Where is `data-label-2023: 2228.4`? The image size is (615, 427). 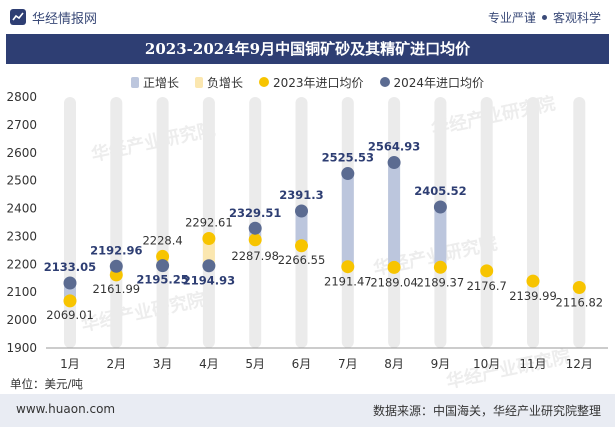 data-label-2023: 2228.4 is located at coordinates (162, 240).